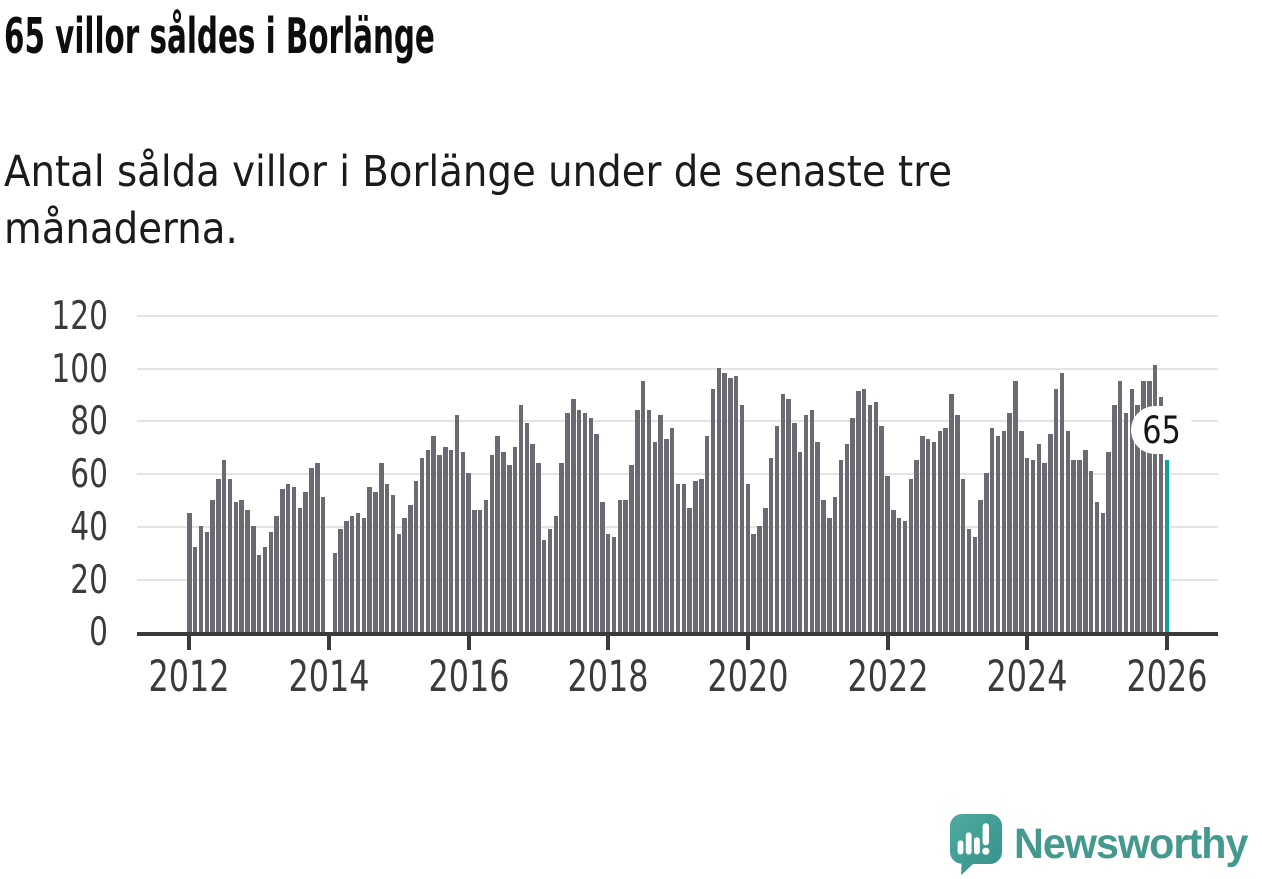 This screenshot has height=879, width=1262. I want to click on y-axis-label-80: 80, so click(89, 422).